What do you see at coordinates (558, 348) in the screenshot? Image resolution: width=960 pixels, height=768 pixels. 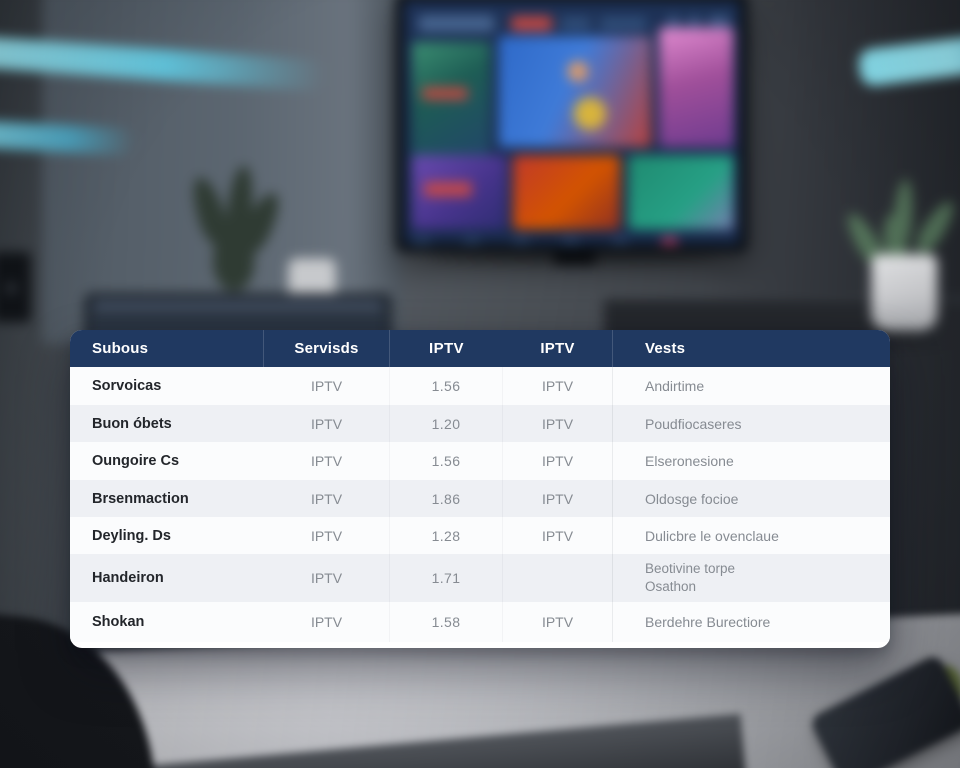 I see `column-header-iptv-2: IPTV` at bounding box center [558, 348].